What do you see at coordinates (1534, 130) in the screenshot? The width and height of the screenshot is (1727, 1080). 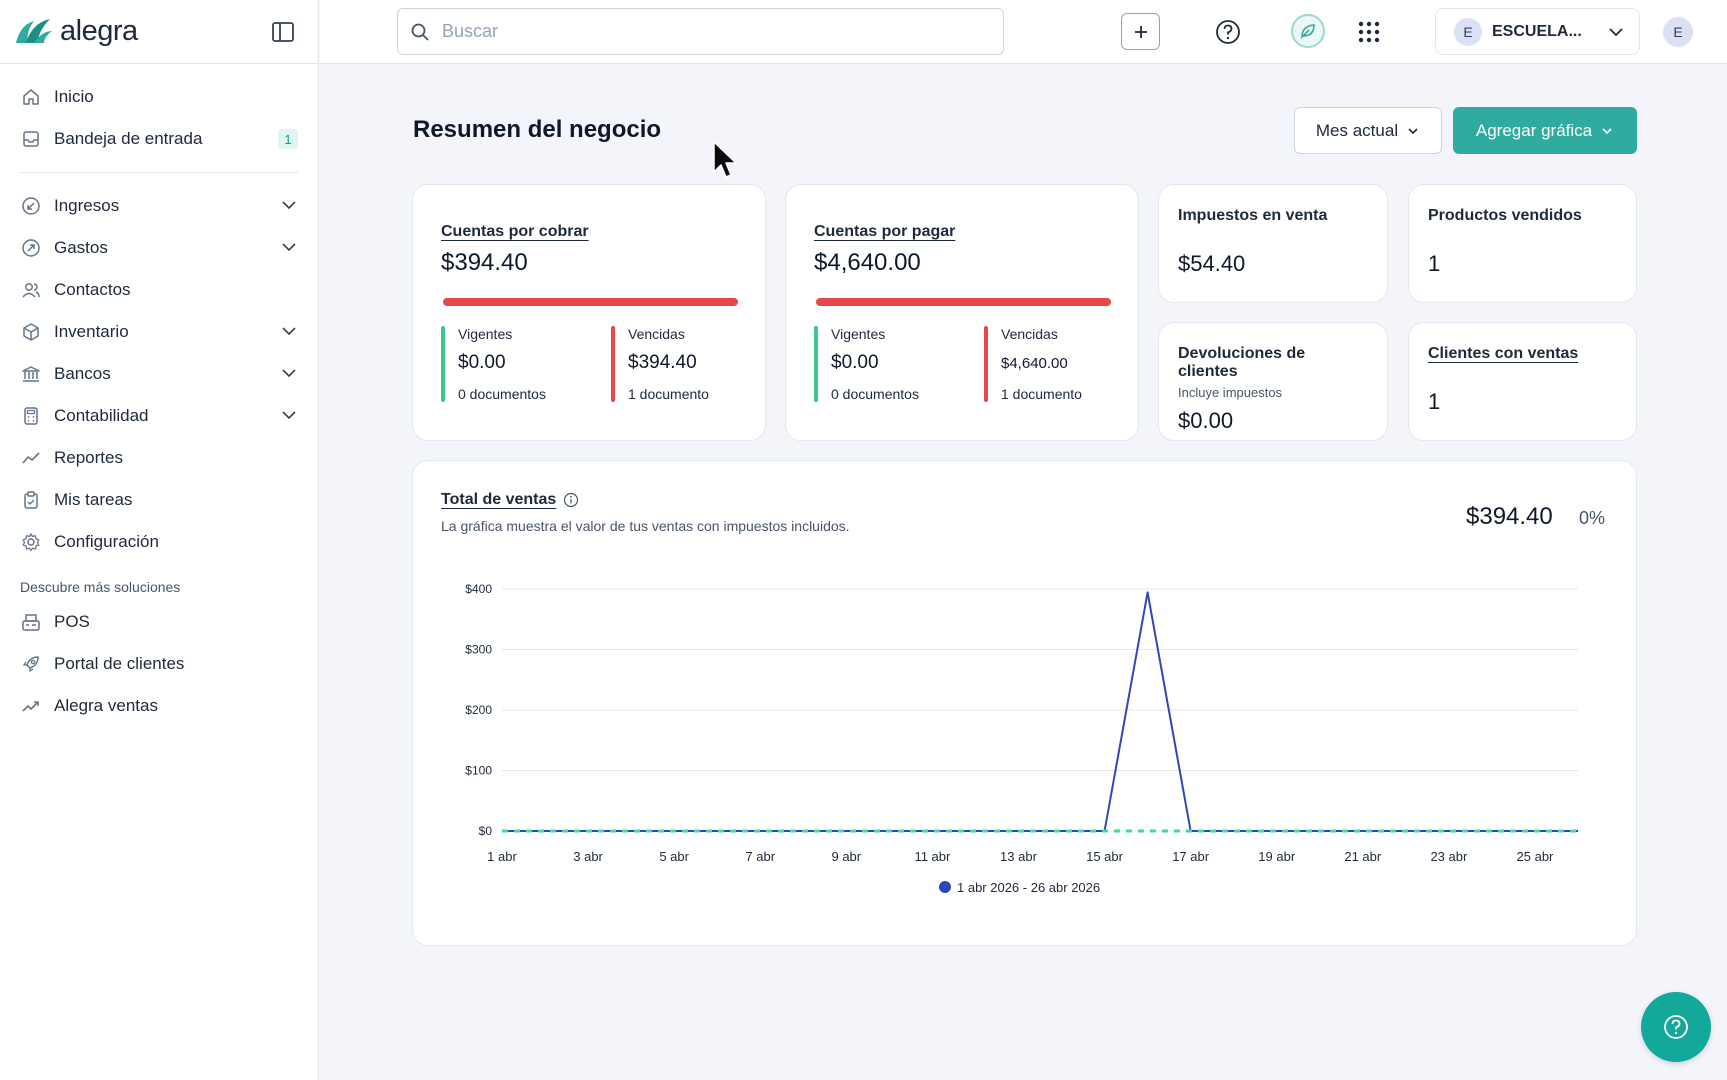 I see `add-chart-label: Agregar gráfica` at bounding box center [1534, 130].